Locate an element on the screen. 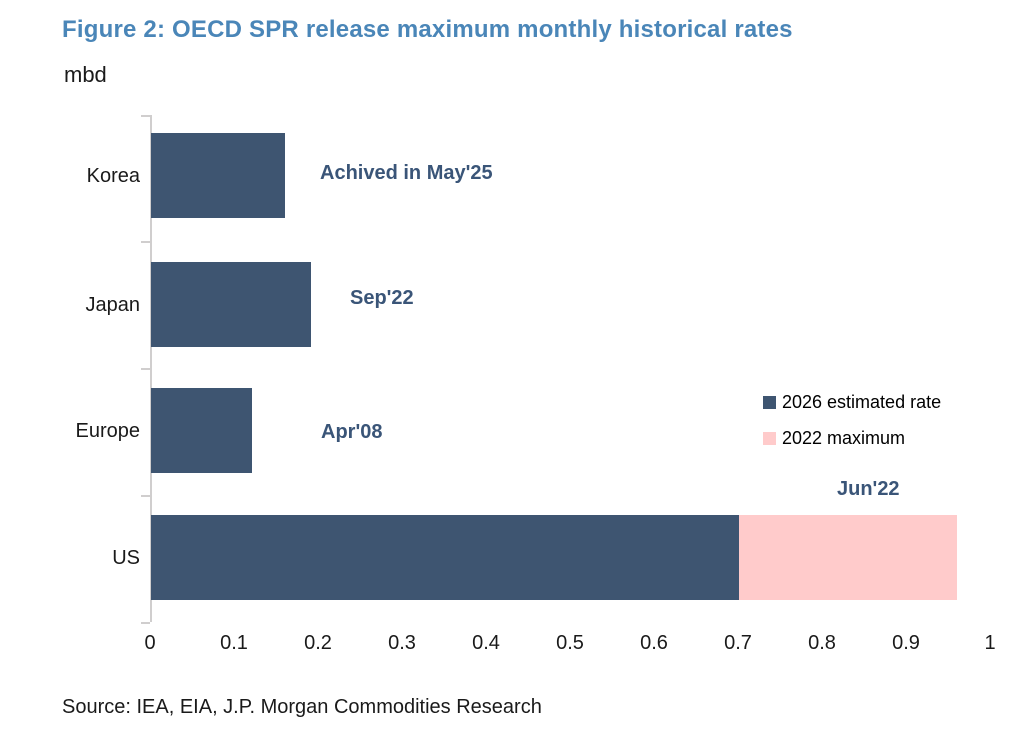 The width and height of the screenshot is (1033, 754). x-tick-label-0.4: 0.4 is located at coordinates (486, 643).